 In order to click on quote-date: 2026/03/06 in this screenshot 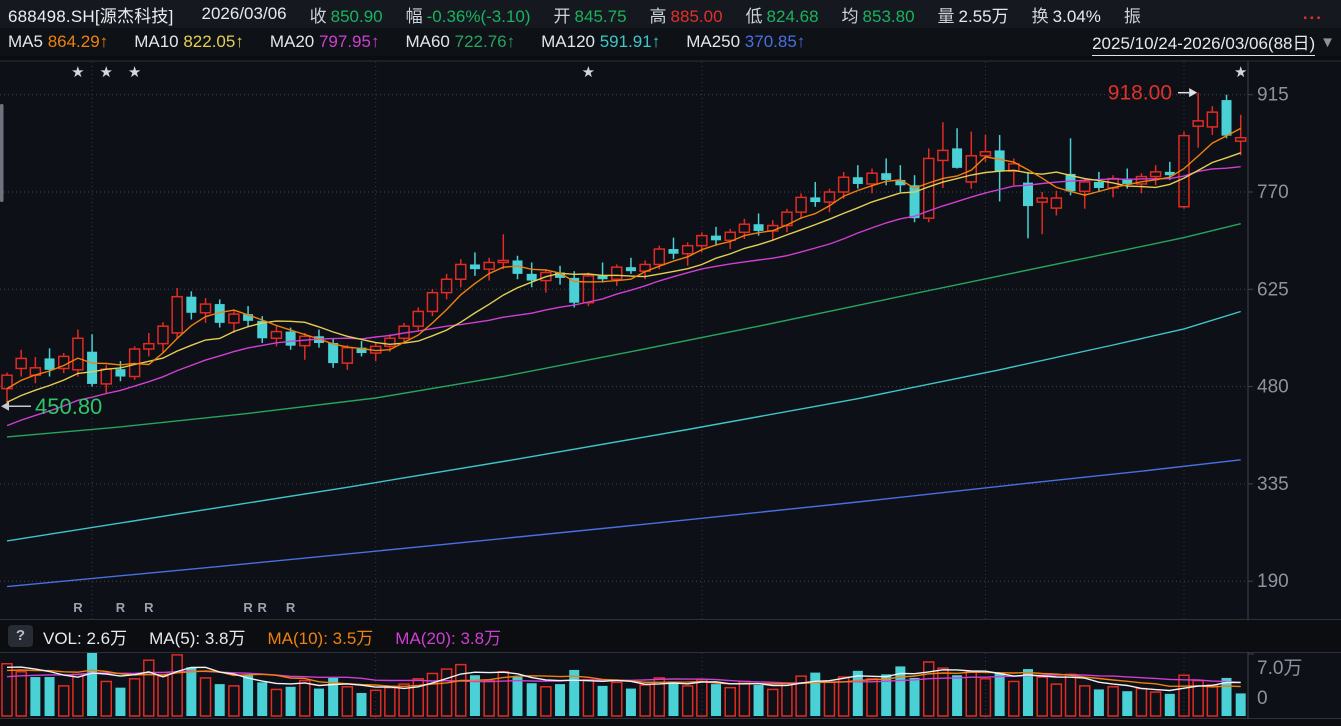, I will do `click(244, 13)`.